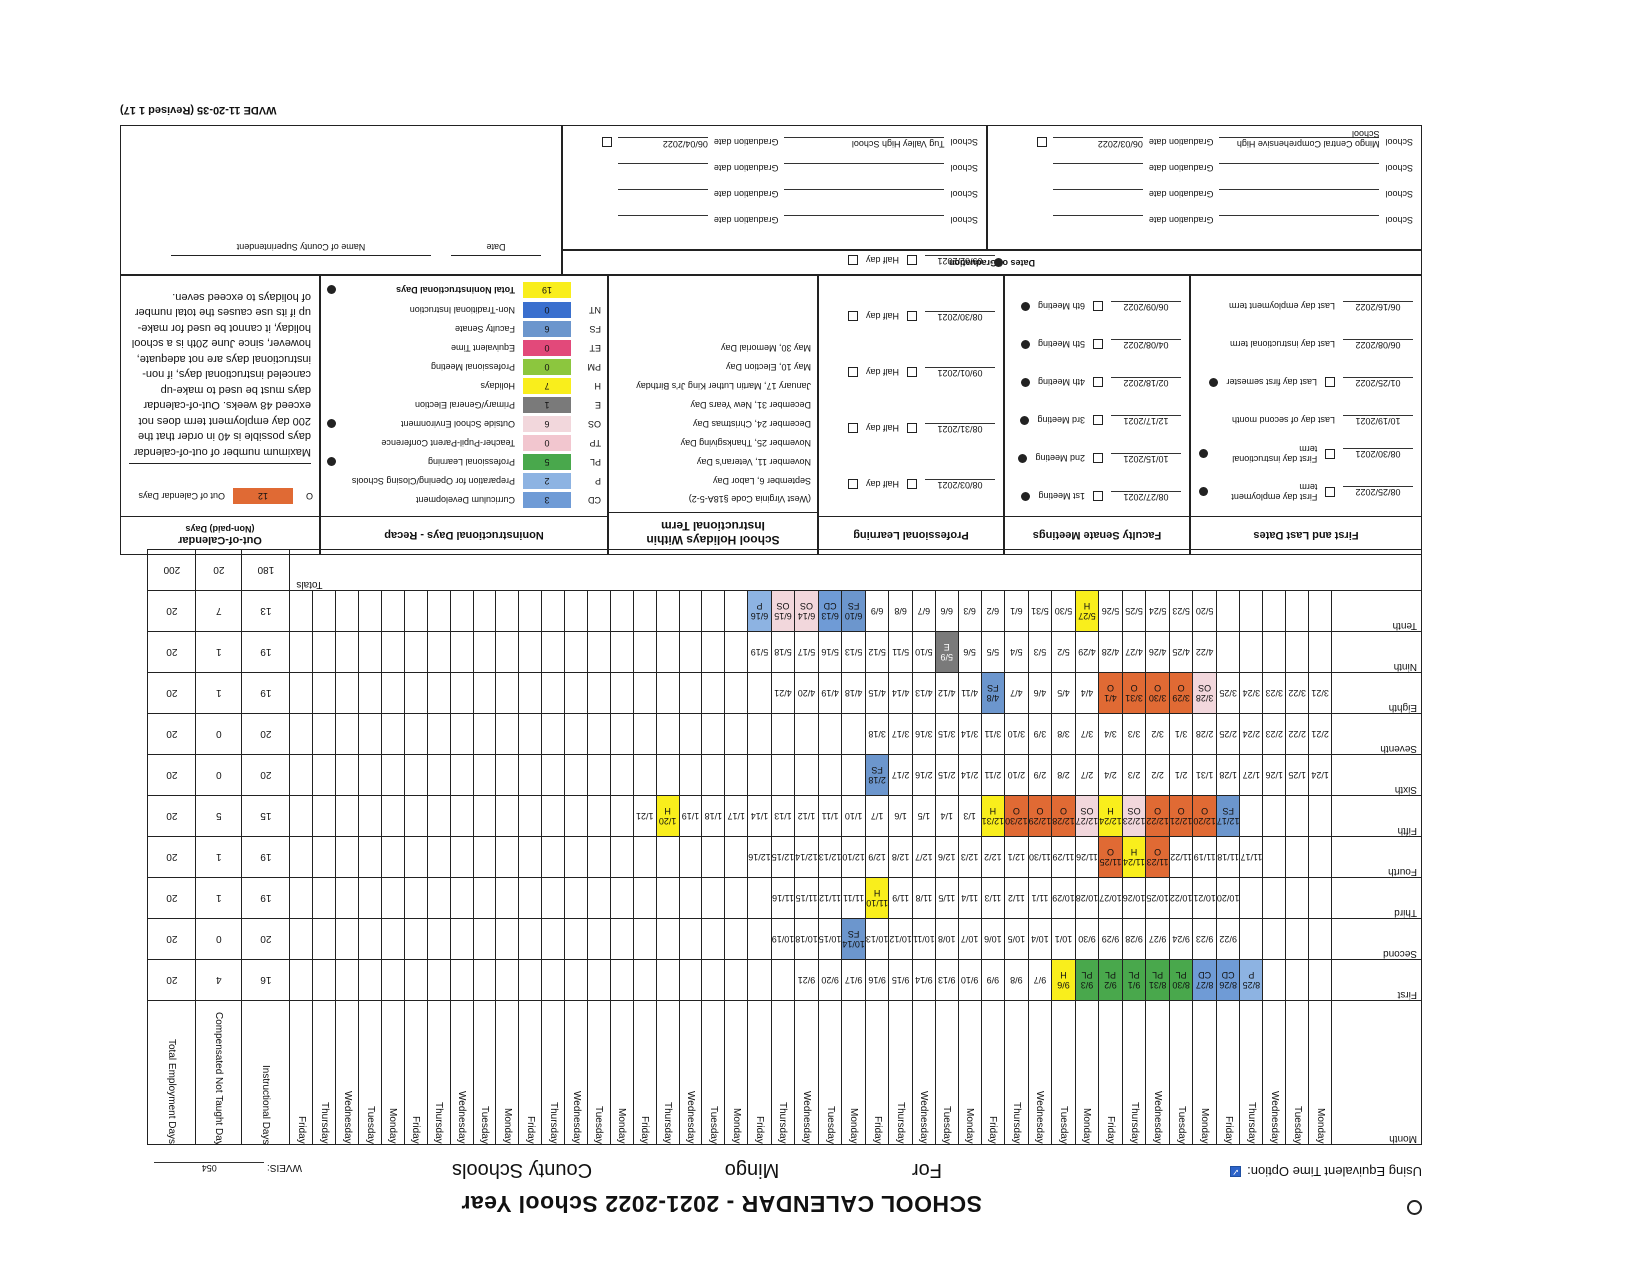 The height and width of the screenshot is (1280, 1632). I want to click on graduation-date-field: 06/04/2022, so click(662, 143).